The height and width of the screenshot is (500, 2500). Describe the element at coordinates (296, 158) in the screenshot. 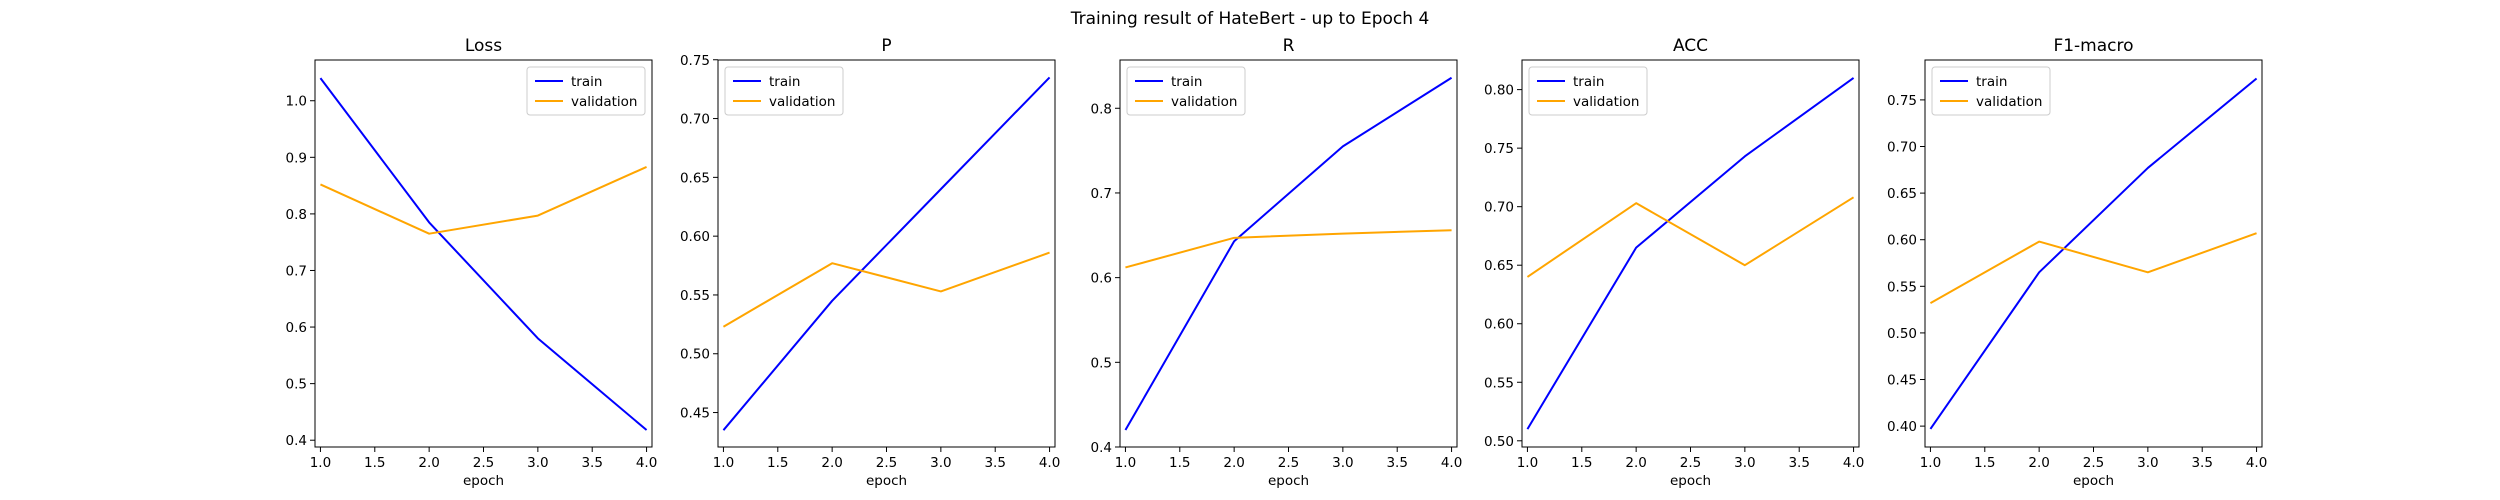

I see `y-tick-label: 0.9` at that location.